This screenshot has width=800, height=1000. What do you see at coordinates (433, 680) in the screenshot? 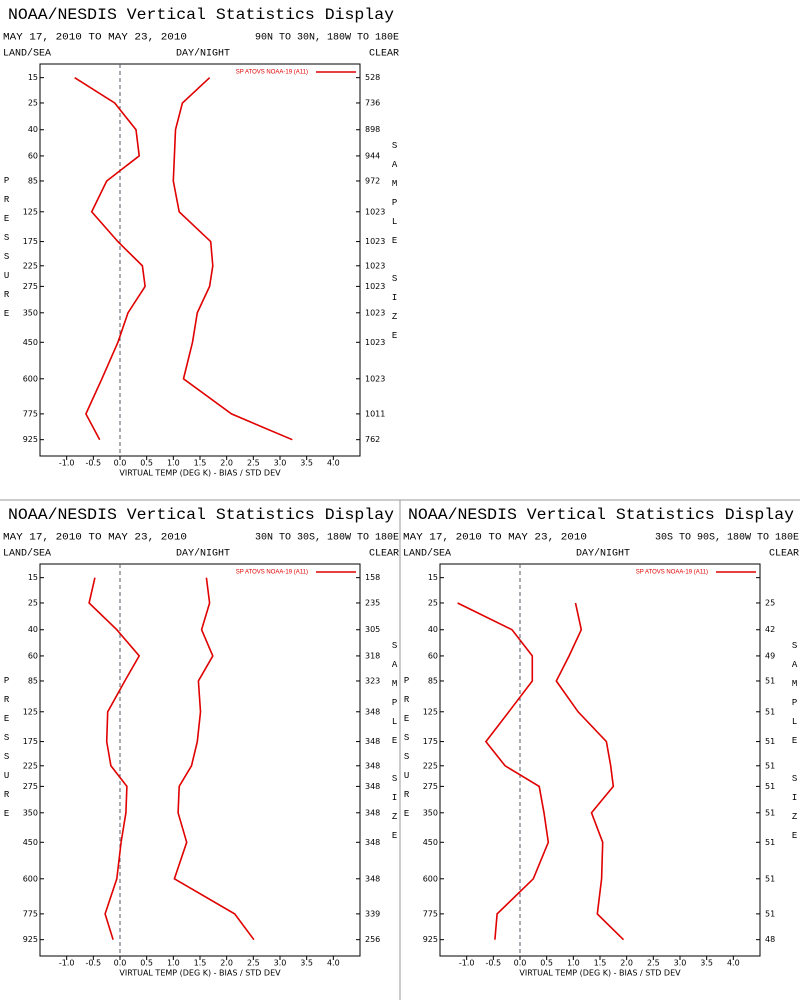
I see `y-tick-label: 85` at bounding box center [433, 680].